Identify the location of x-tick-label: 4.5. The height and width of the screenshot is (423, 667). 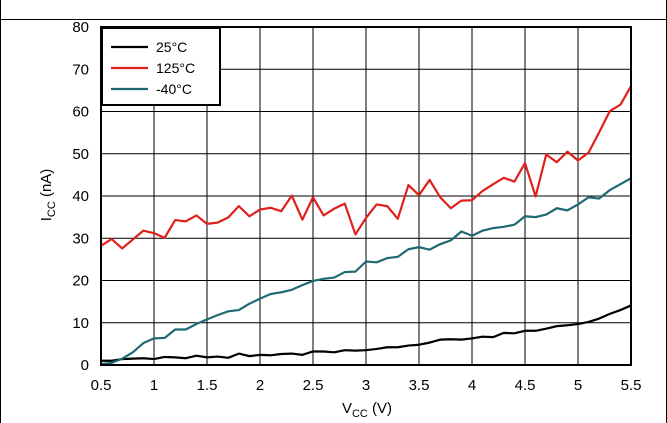
(525, 385).